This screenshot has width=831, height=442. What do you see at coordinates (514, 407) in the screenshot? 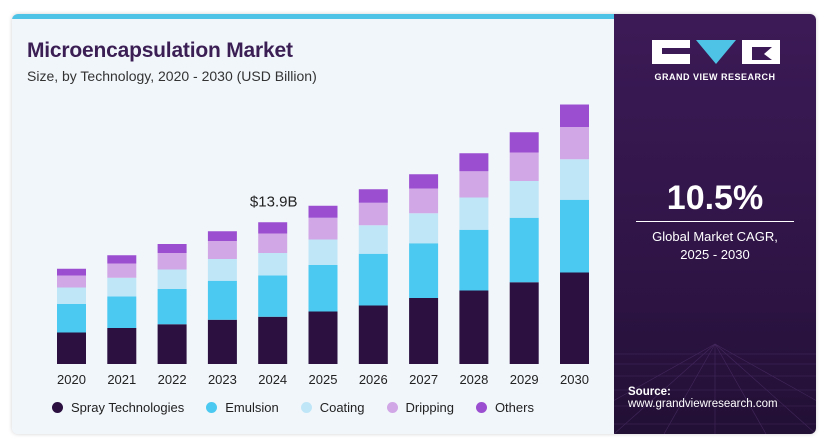
I see `legend-label: Others` at bounding box center [514, 407].